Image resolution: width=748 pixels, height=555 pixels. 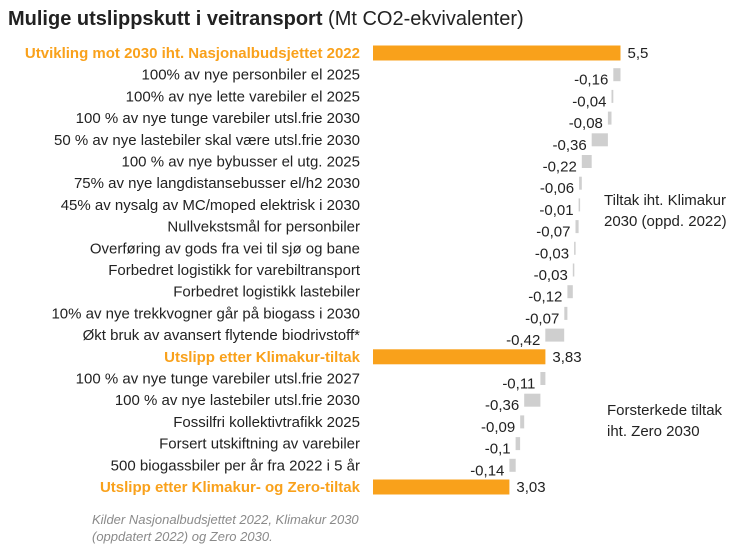 What do you see at coordinates (243, 96) in the screenshot?
I see `category-label: 100% av nye lette varebiler el 2025` at bounding box center [243, 96].